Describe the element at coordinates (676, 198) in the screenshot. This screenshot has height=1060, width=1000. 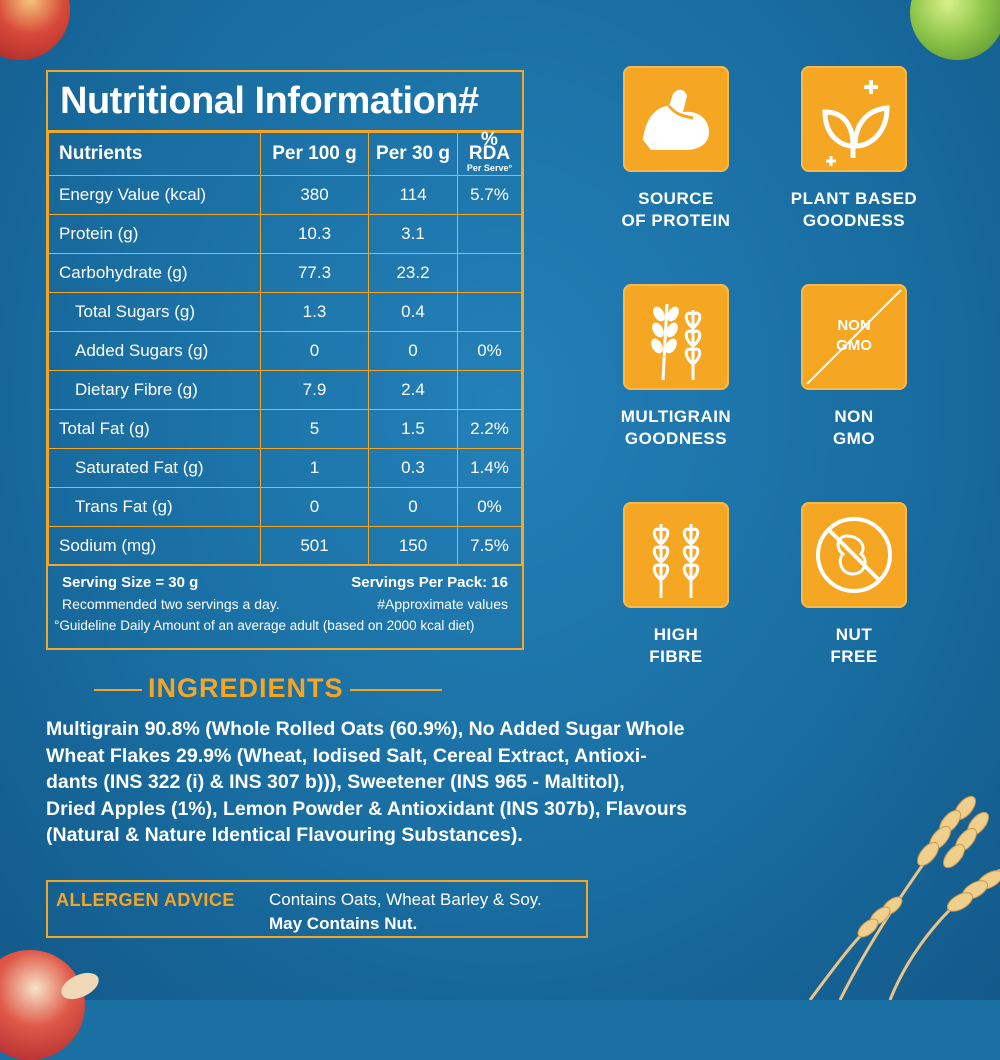
I see `feature-label-line1: SOURCE` at that location.